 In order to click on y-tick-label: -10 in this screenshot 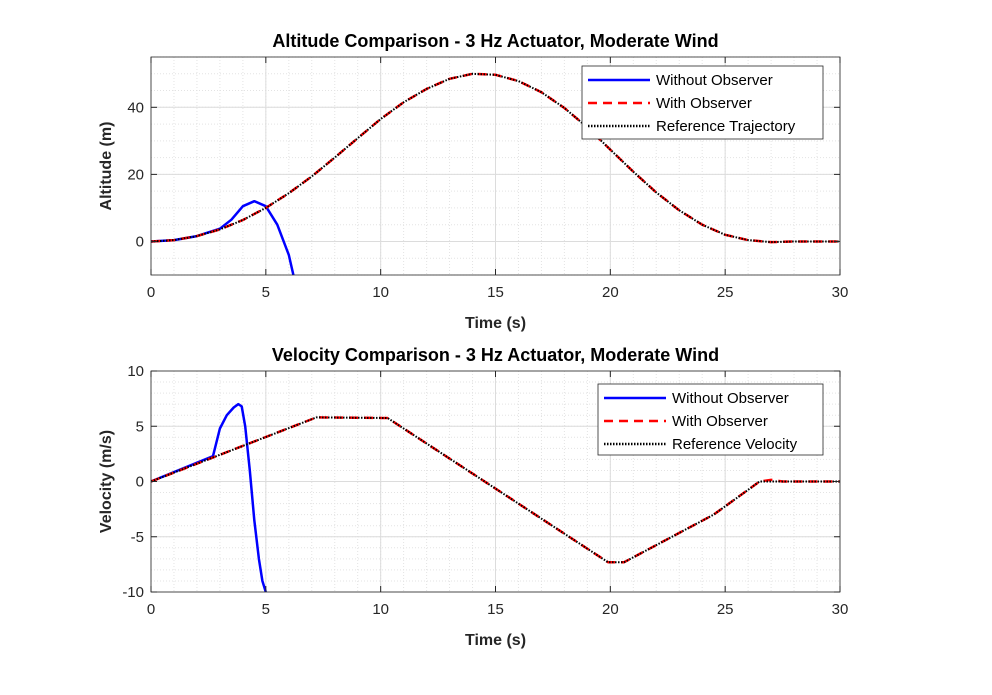, I will do `click(133, 592)`.